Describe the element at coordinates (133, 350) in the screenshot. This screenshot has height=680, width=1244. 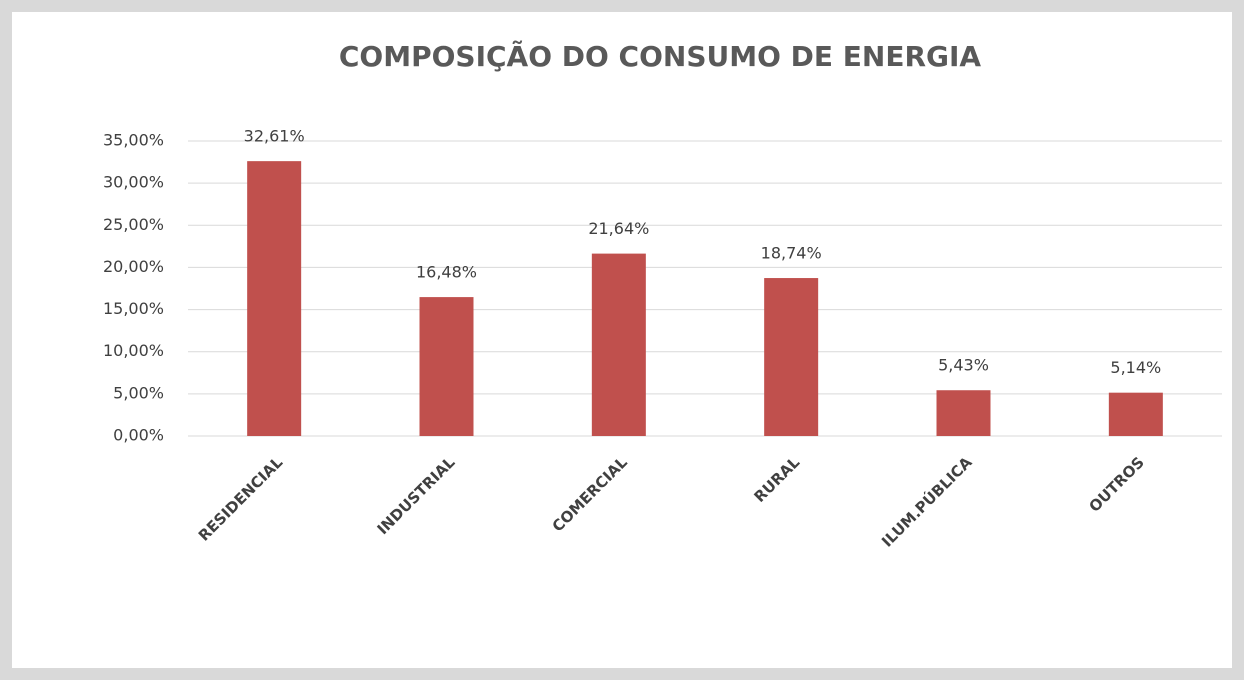
I see `y-tick-label: 10,00%` at that location.